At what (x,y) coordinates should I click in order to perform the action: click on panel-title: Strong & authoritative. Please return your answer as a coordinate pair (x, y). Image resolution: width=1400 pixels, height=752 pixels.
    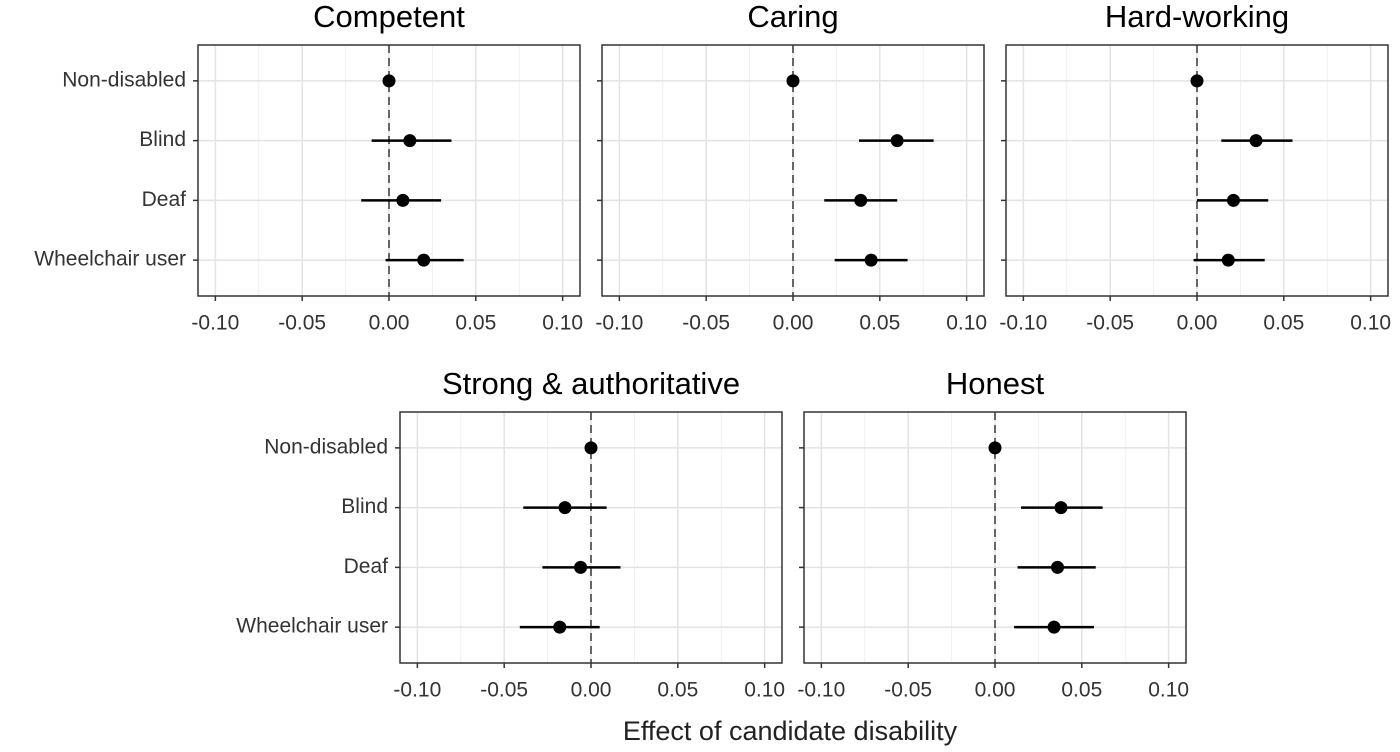
    Looking at the image, I should click on (591, 383).